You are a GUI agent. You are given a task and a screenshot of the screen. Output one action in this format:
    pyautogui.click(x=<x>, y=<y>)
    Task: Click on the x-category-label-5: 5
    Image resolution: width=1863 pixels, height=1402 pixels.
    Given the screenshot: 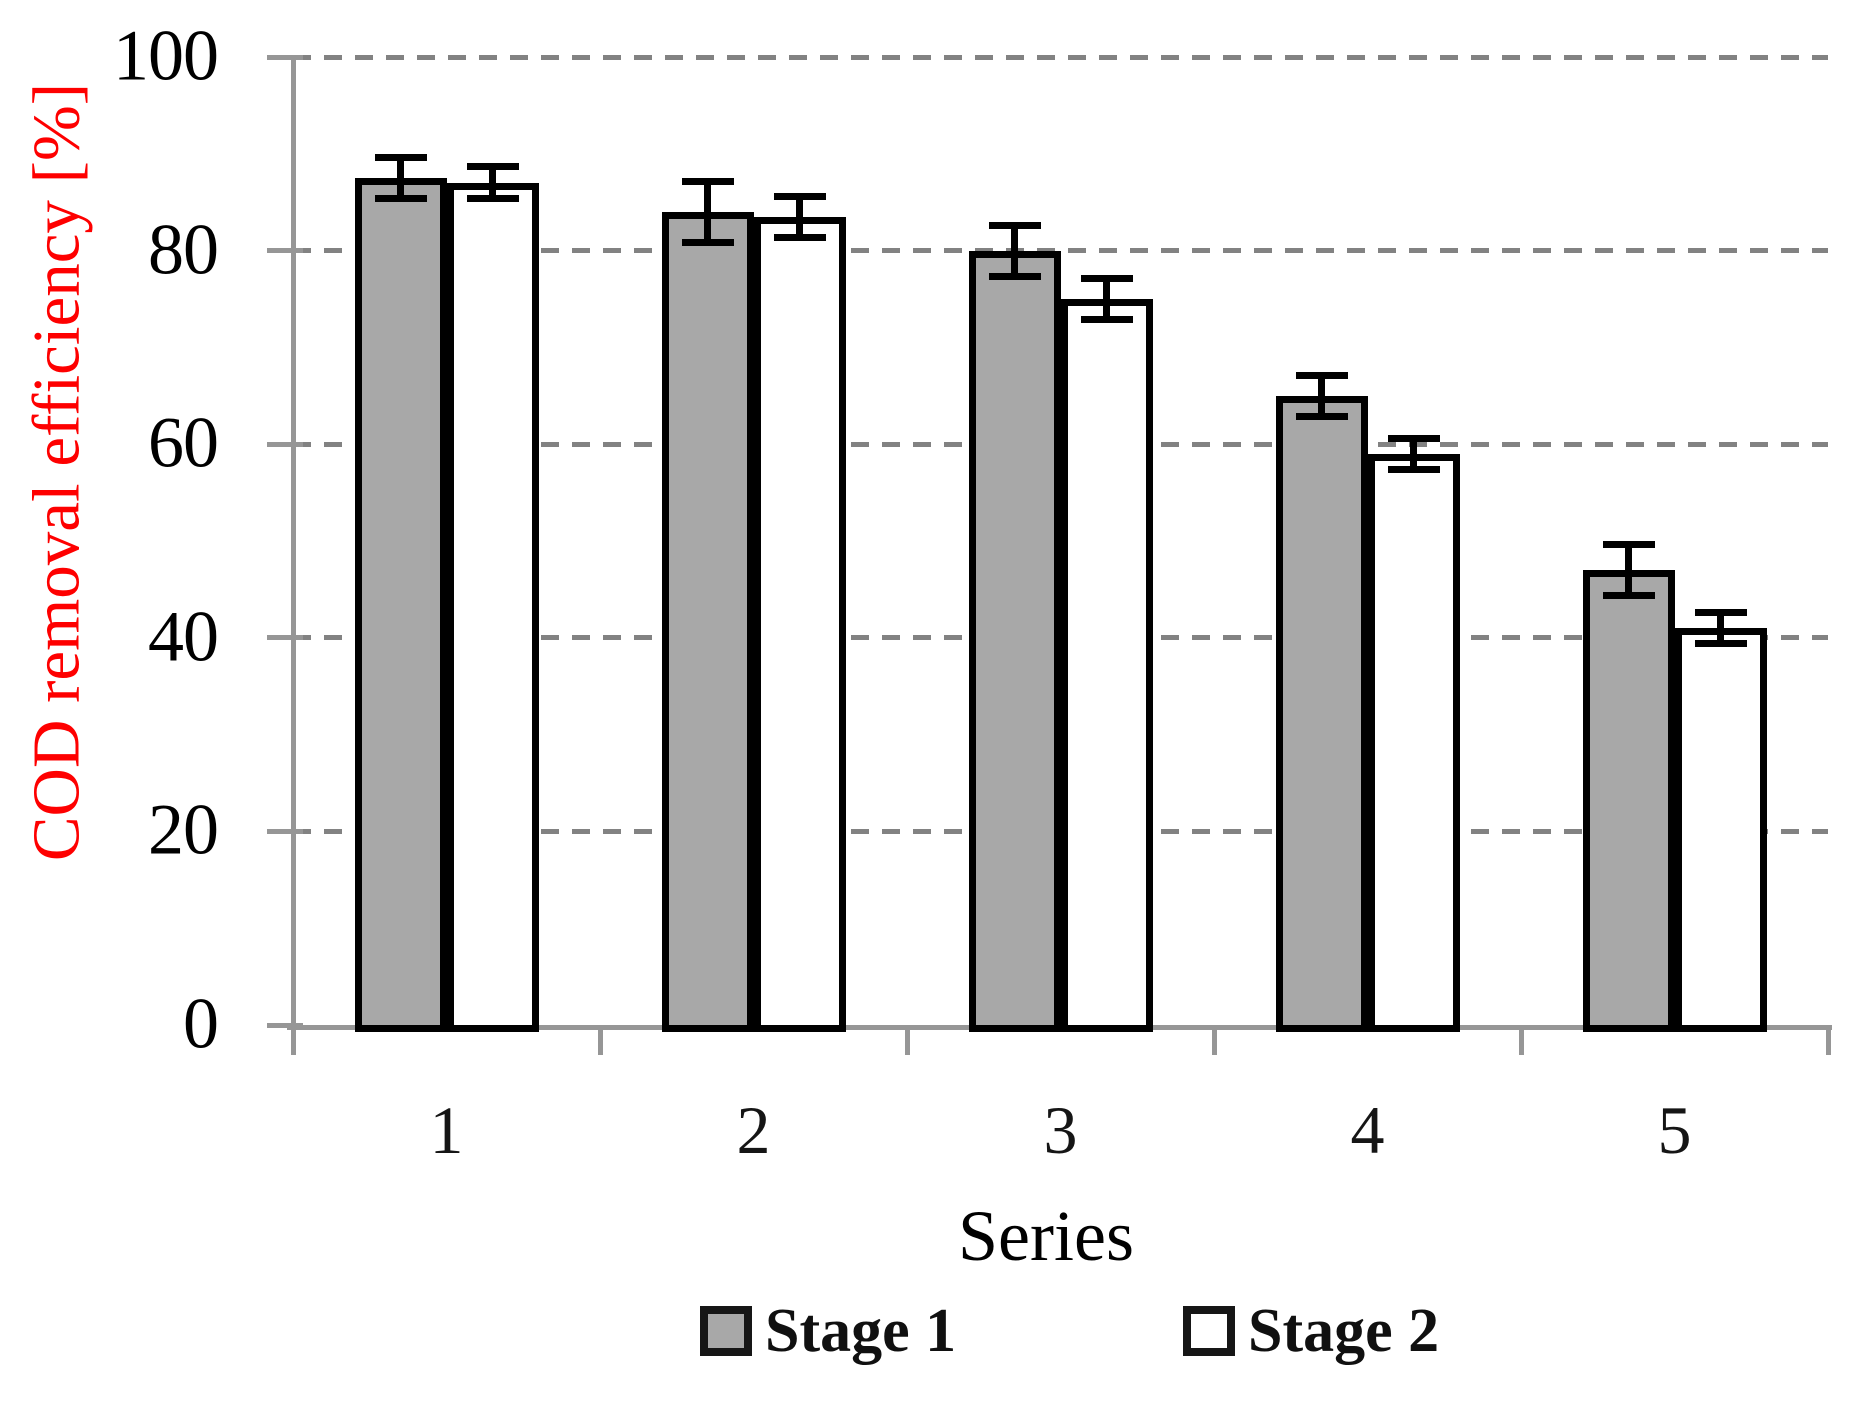 What is the action you would take?
    pyautogui.click(x=1674, y=1130)
    